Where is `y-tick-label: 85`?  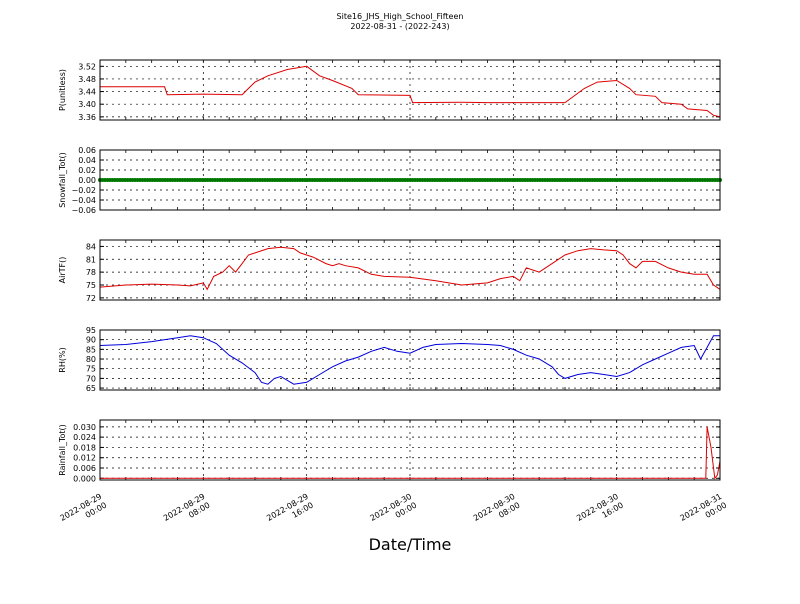 y-tick-label: 85 is located at coordinates (91, 349).